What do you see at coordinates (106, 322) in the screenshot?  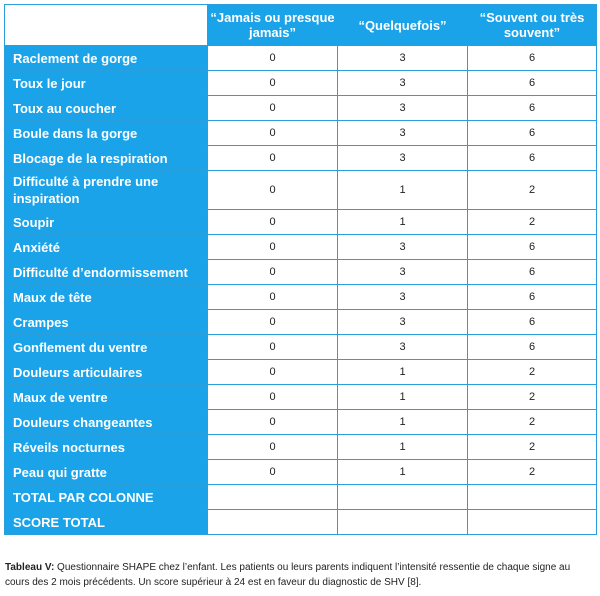 I see `row-label: Crampes` at bounding box center [106, 322].